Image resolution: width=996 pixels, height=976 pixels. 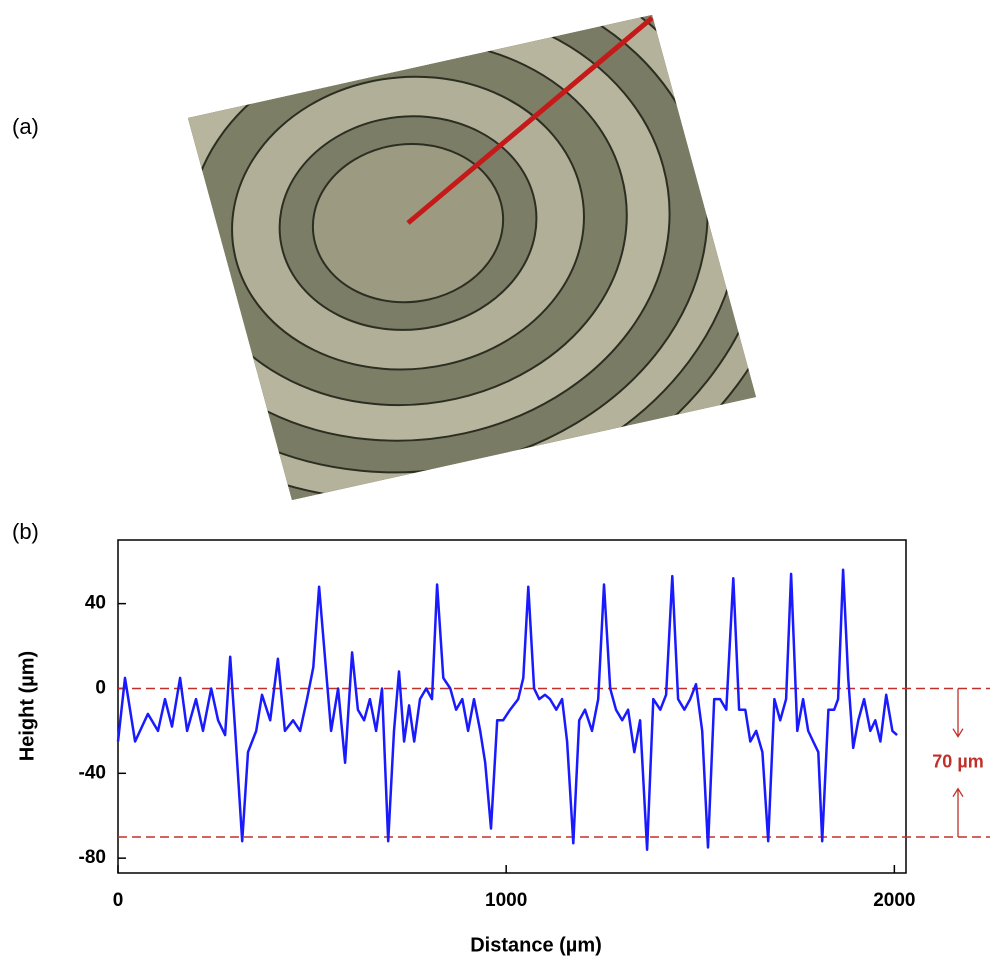 I want to click on panel-label: (a), so click(x=25, y=126).